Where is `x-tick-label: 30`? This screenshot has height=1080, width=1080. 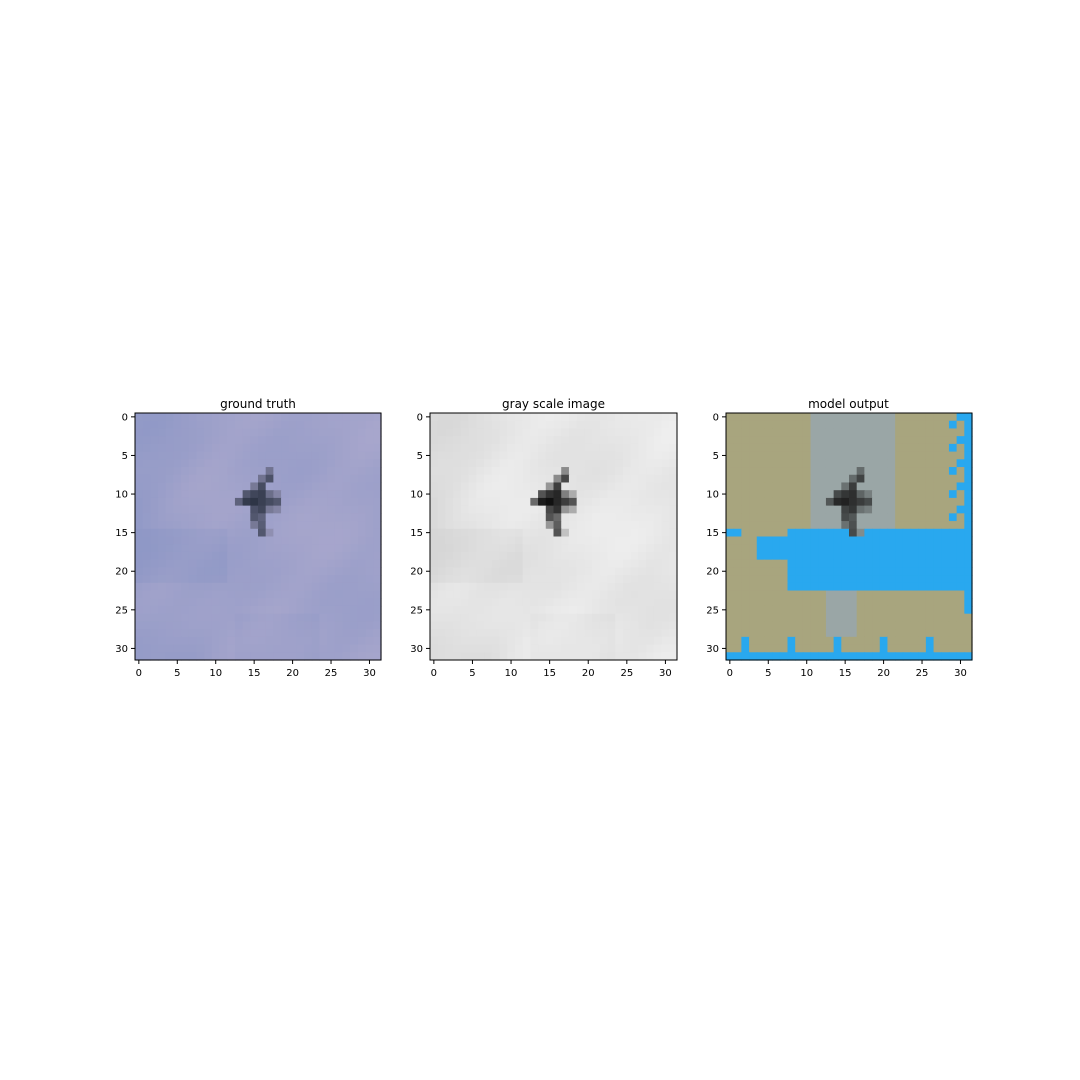 x-tick-label: 30 is located at coordinates (960, 673).